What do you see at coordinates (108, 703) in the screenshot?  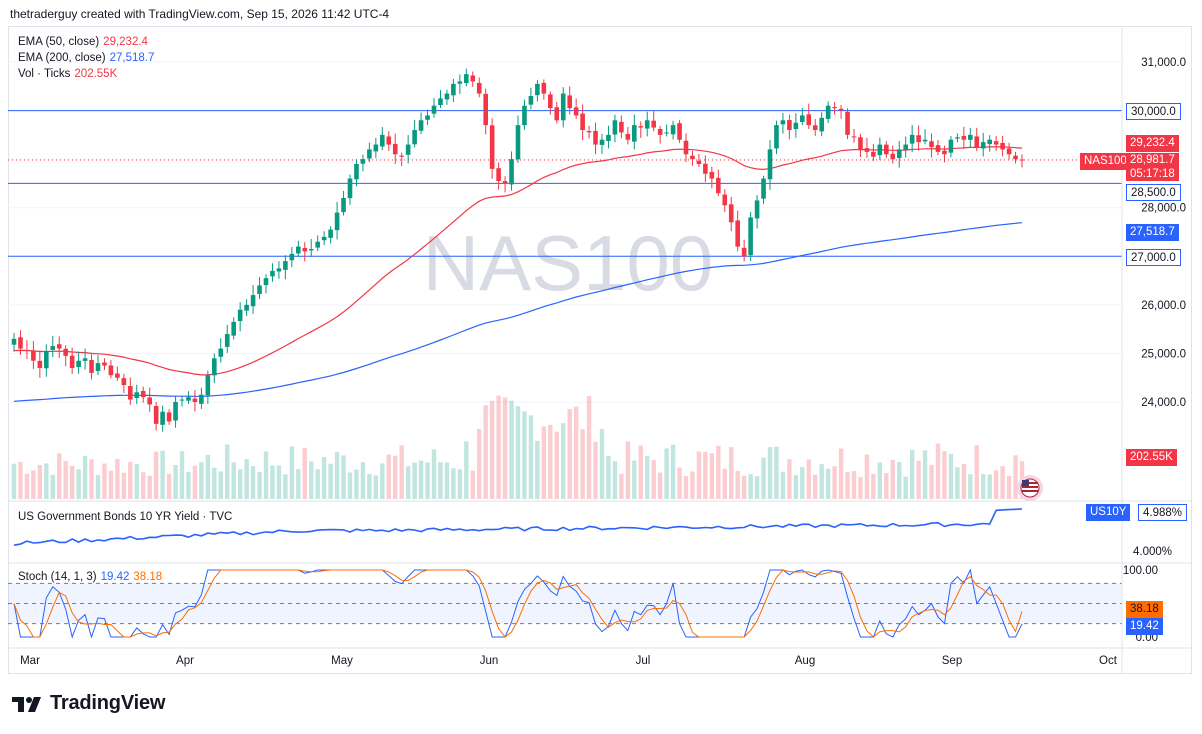 I see `tradingview-brand: TradingView` at bounding box center [108, 703].